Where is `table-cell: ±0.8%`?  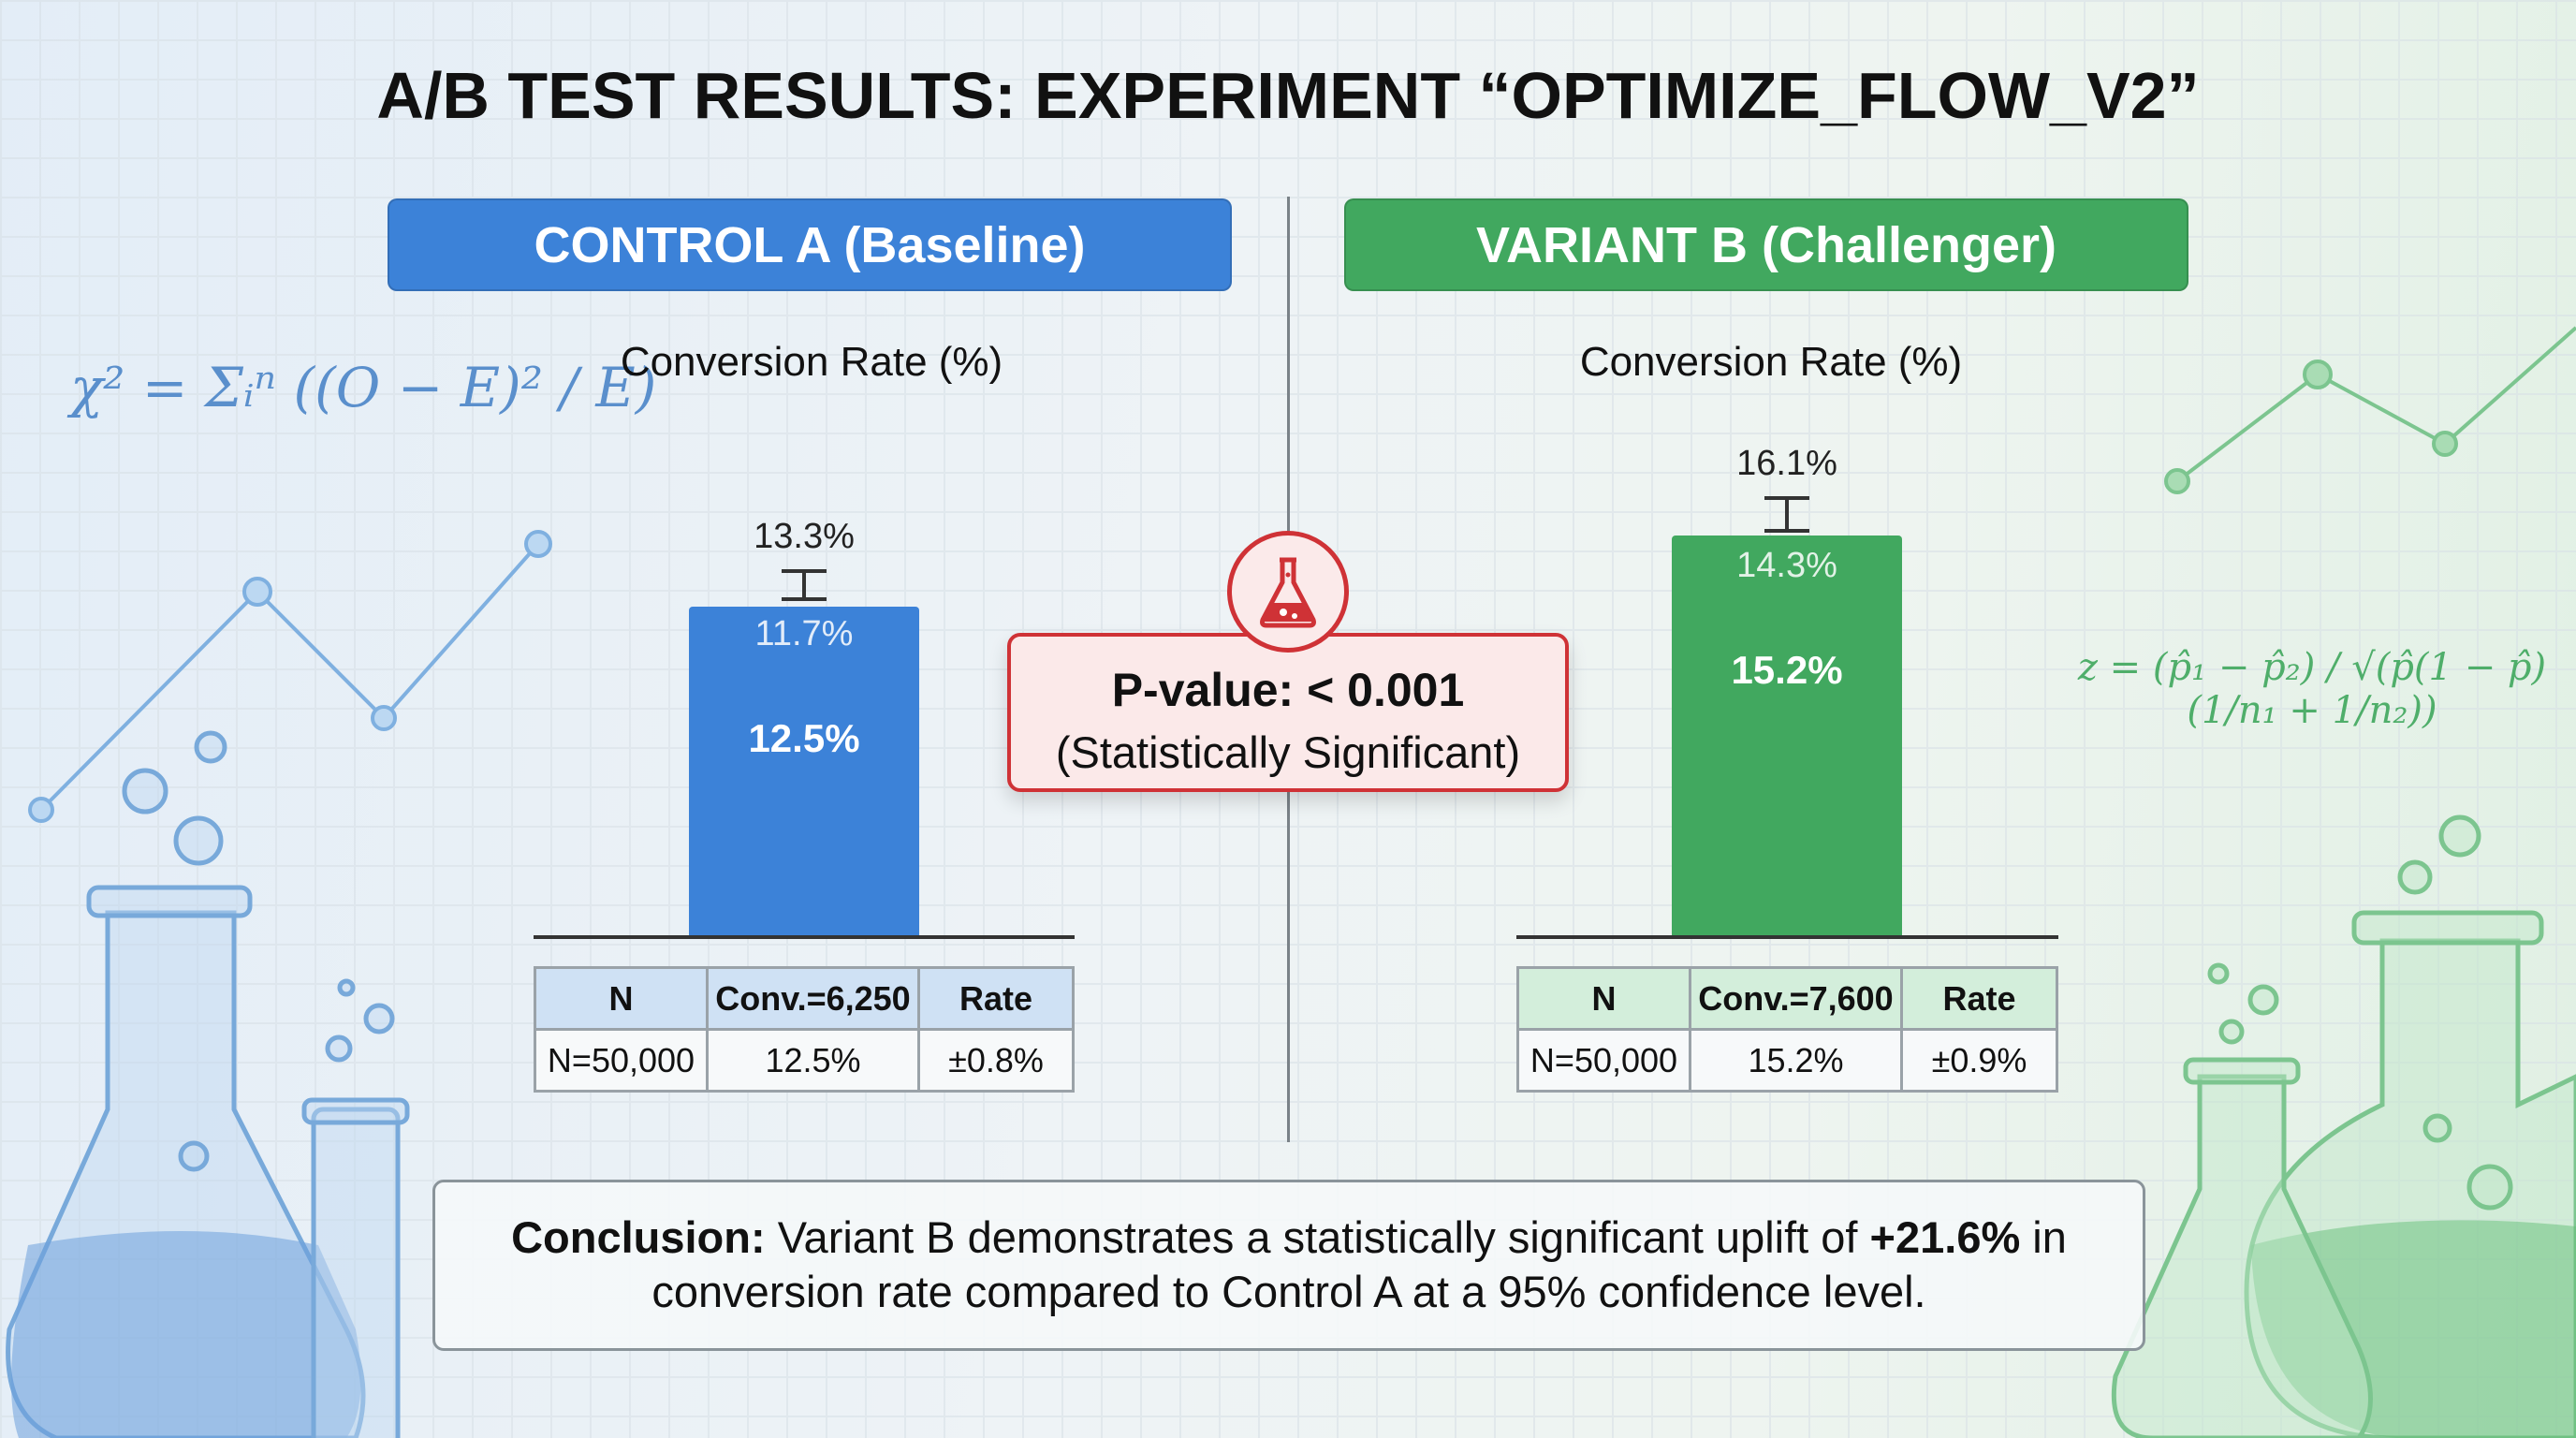
table-cell: ±0.8% is located at coordinates (996, 1060).